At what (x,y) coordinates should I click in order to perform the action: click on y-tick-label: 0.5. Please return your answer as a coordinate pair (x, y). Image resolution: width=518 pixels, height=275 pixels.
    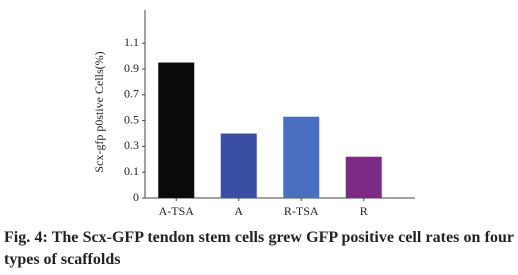
    Looking at the image, I should click on (131, 119).